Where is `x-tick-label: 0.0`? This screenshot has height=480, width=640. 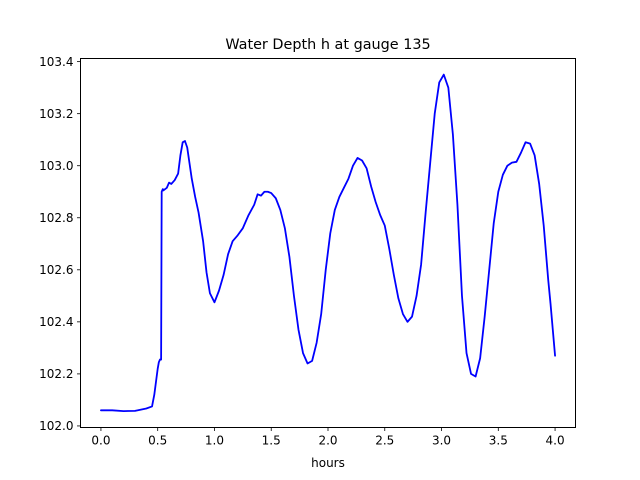 x-tick-label: 0.0 is located at coordinates (100, 441).